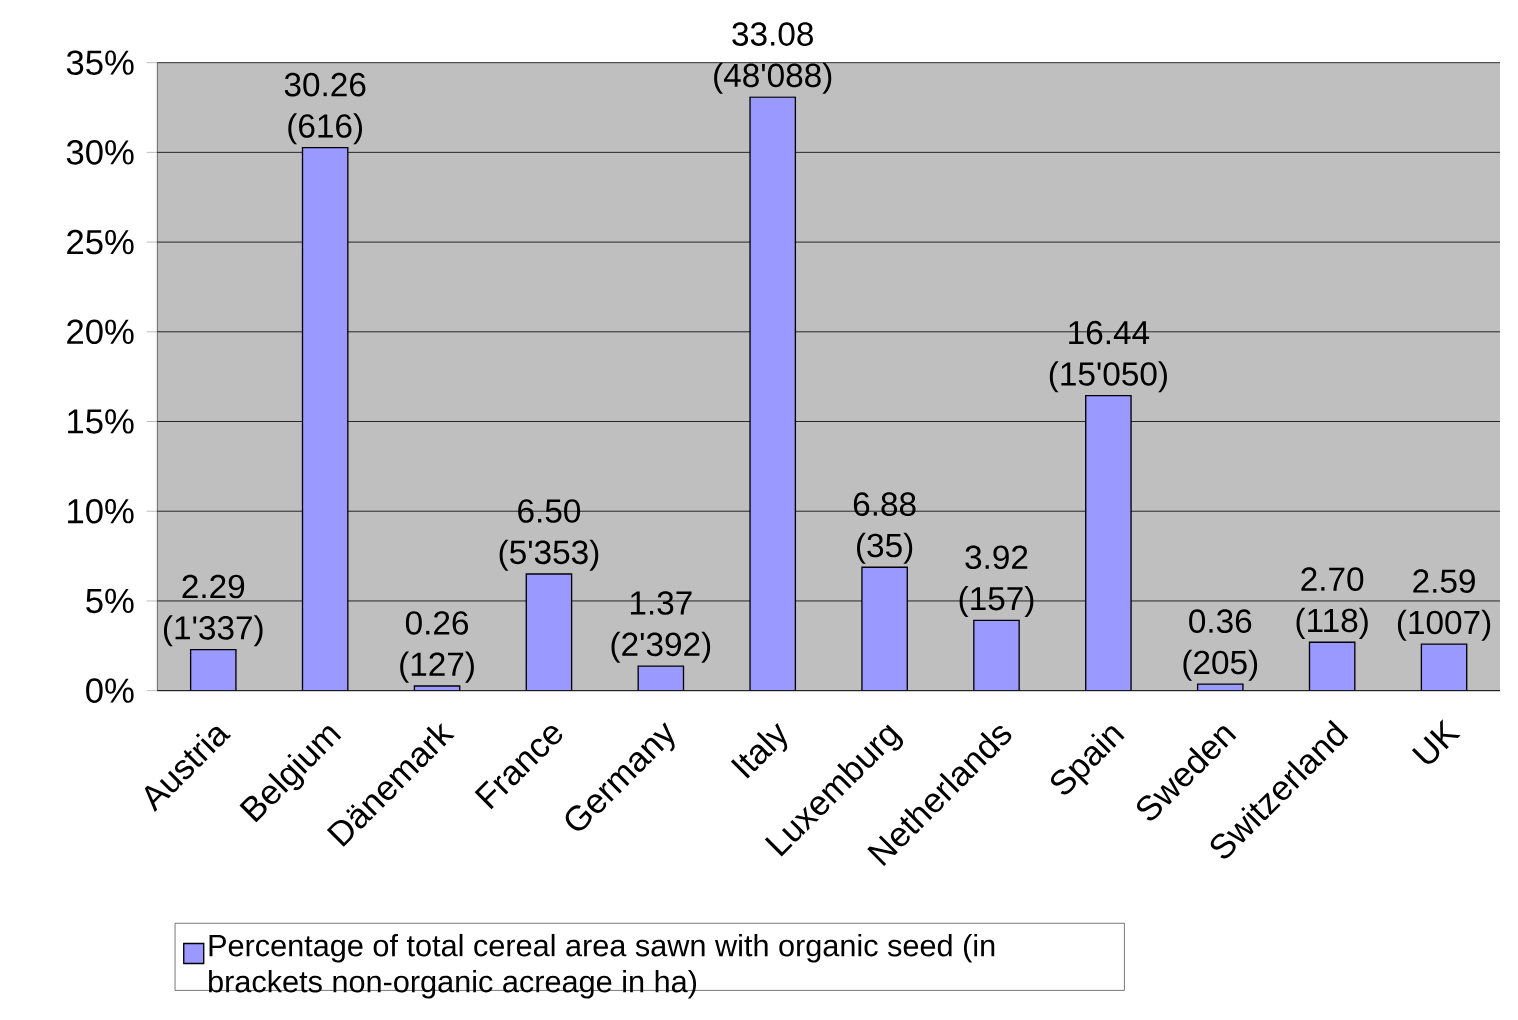 This screenshot has width=1518, height=1020. I want to click on data-label: 2.29 (1'337), so click(213, 610).